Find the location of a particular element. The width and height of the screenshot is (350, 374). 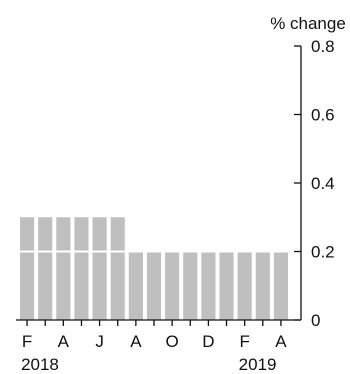

year-label-2019: 2019 is located at coordinates (258, 364).